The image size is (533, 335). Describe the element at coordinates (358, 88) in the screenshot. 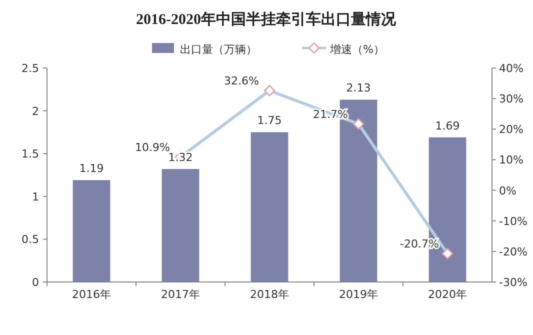

I see `data-label: 2.13` at that location.